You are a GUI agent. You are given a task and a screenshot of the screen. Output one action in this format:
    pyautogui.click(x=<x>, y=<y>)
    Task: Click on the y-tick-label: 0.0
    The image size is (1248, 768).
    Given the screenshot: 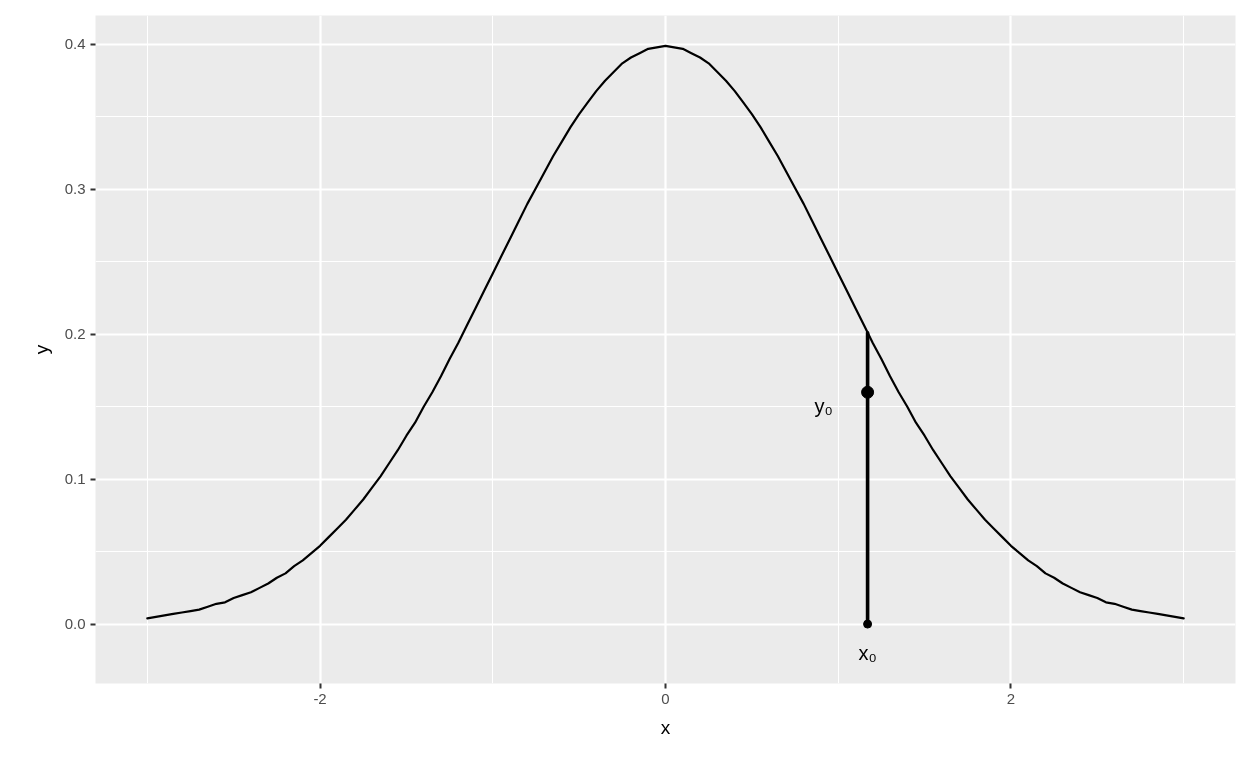 What is the action you would take?
    pyautogui.click(x=75, y=624)
    